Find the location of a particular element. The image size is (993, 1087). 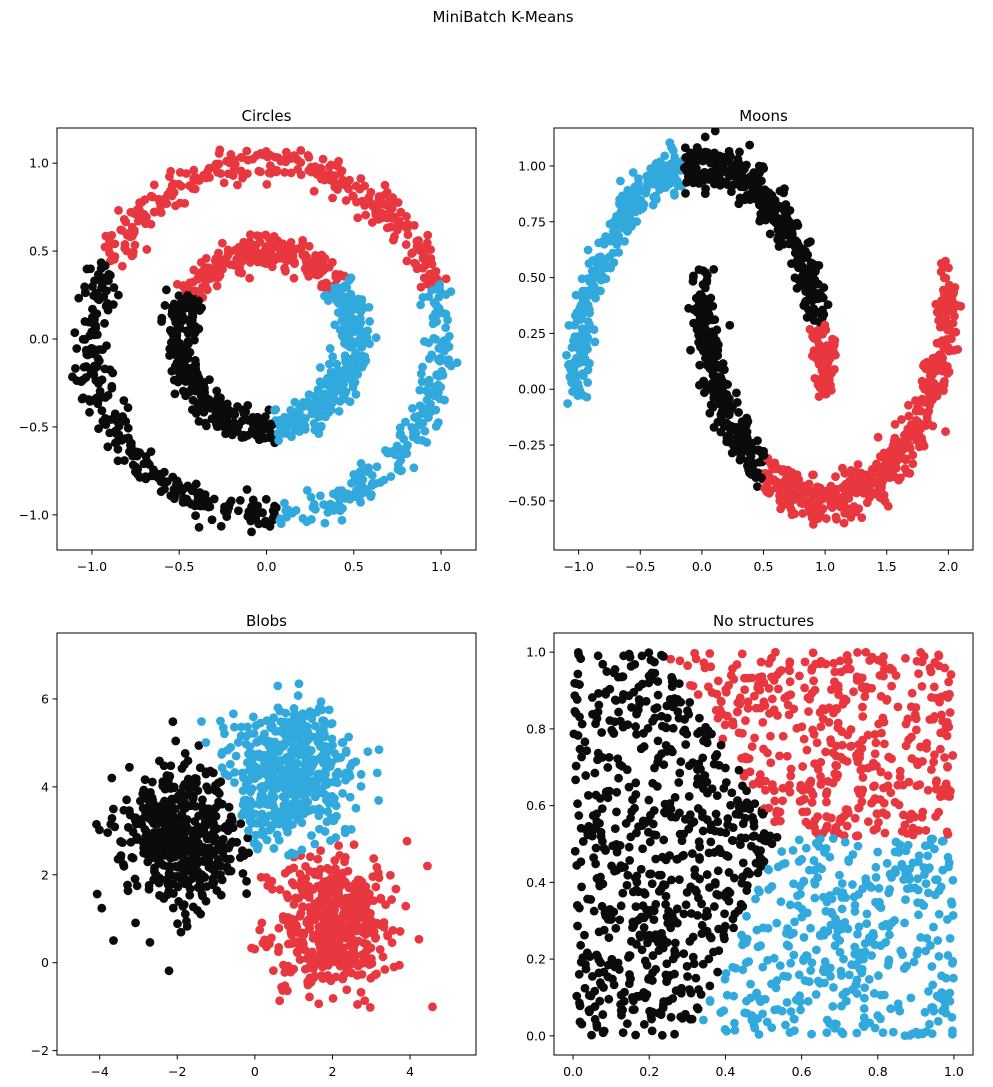

x-tick-label: 4 is located at coordinates (410, 1071).